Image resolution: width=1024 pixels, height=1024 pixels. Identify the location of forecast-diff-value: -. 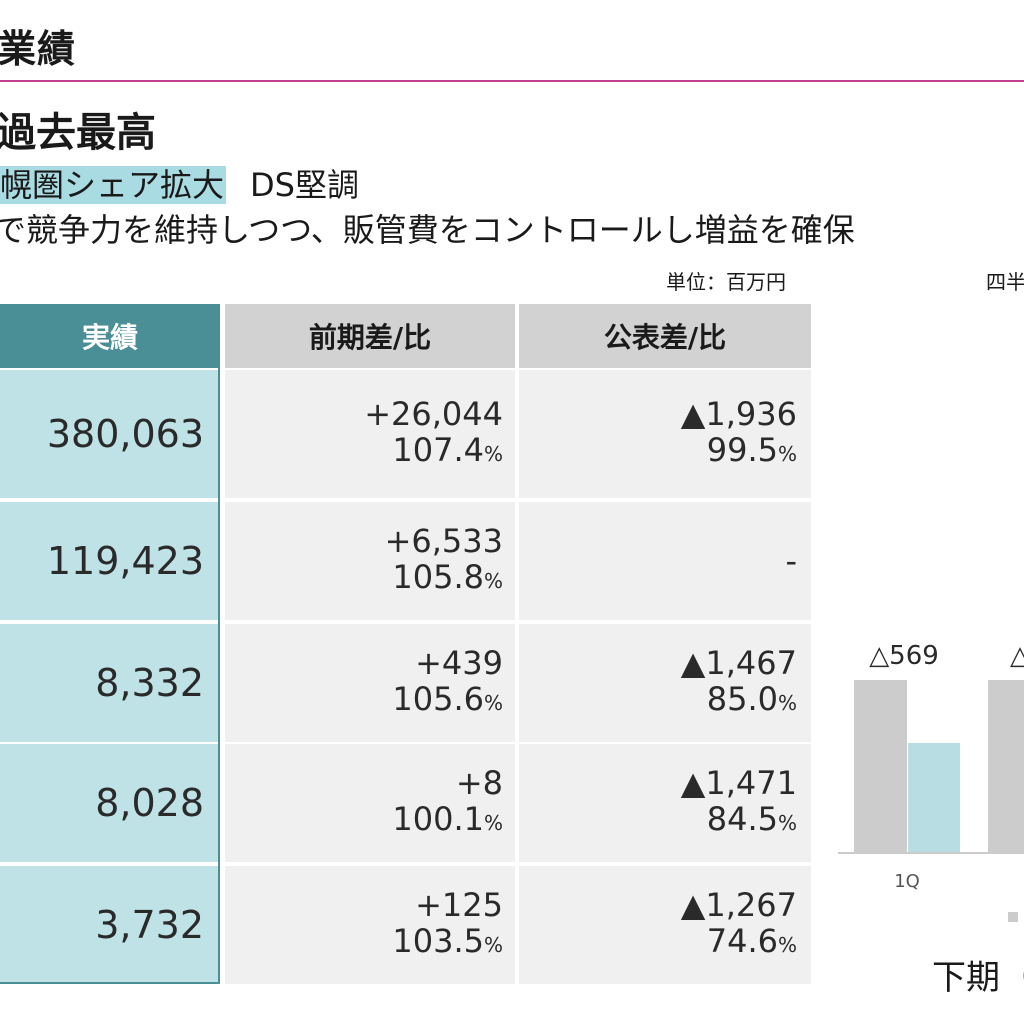
(791, 561).